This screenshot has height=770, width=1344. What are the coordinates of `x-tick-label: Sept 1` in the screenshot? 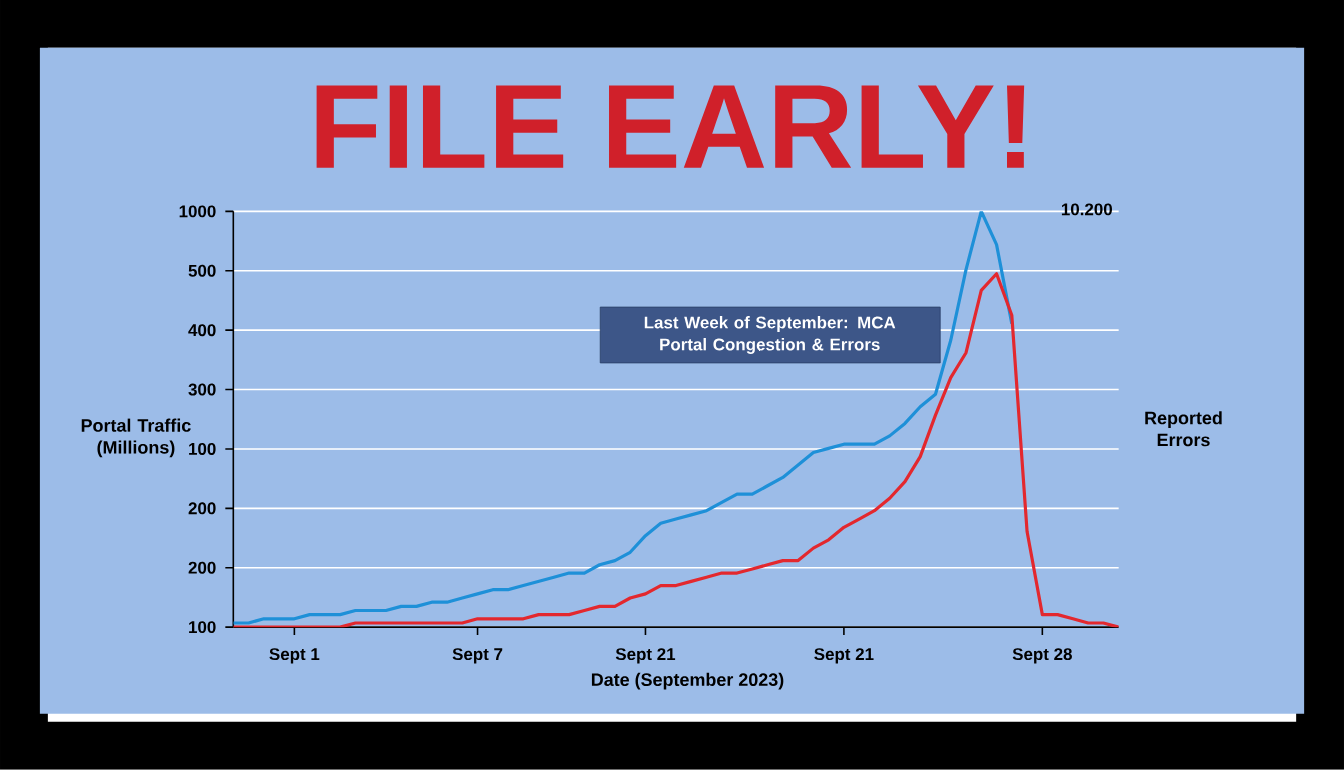 It's located at (294, 656).